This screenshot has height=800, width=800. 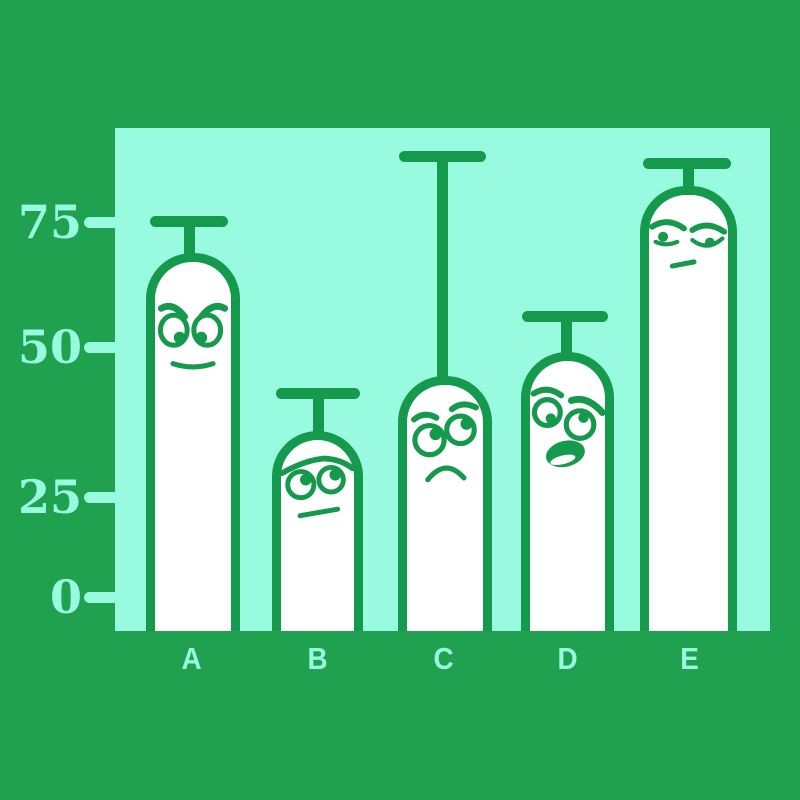 What do you see at coordinates (189, 240) in the screenshot?
I see `error-bar-stem-A` at bounding box center [189, 240].